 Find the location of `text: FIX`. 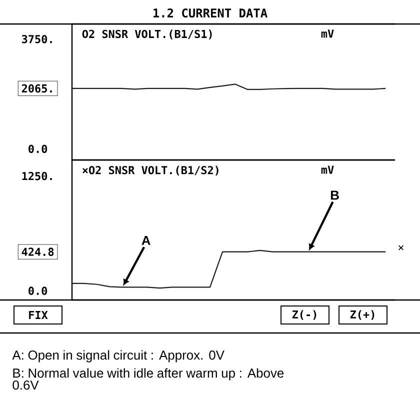

text: FIX is located at coordinates (38, 315).